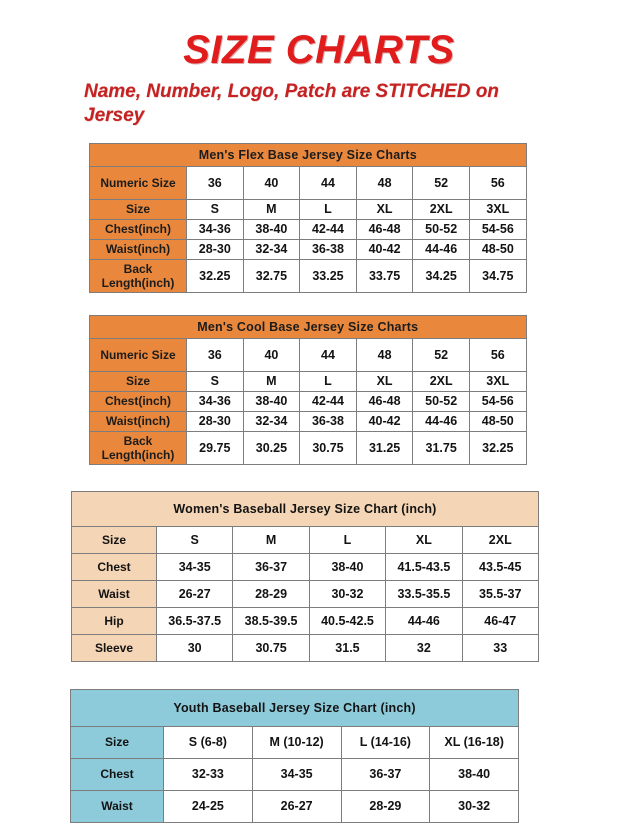 The width and height of the screenshot is (638, 823). What do you see at coordinates (319, 50) in the screenshot?
I see `page-title: SIZE CHARTS` at bounding box center [319, 50].